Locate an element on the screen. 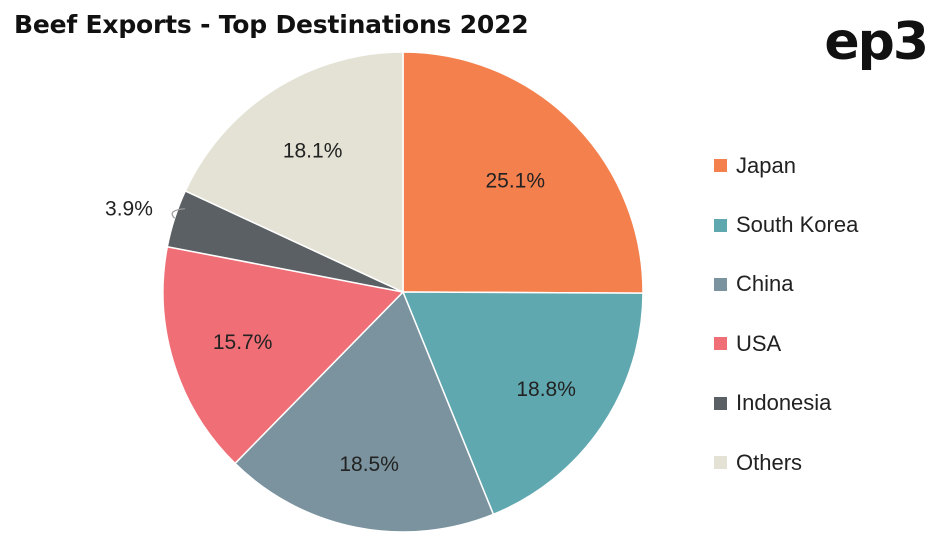 The image size is (945, 541). legend-item-indonesia: Indonesia is located at coordinates (824, 403).